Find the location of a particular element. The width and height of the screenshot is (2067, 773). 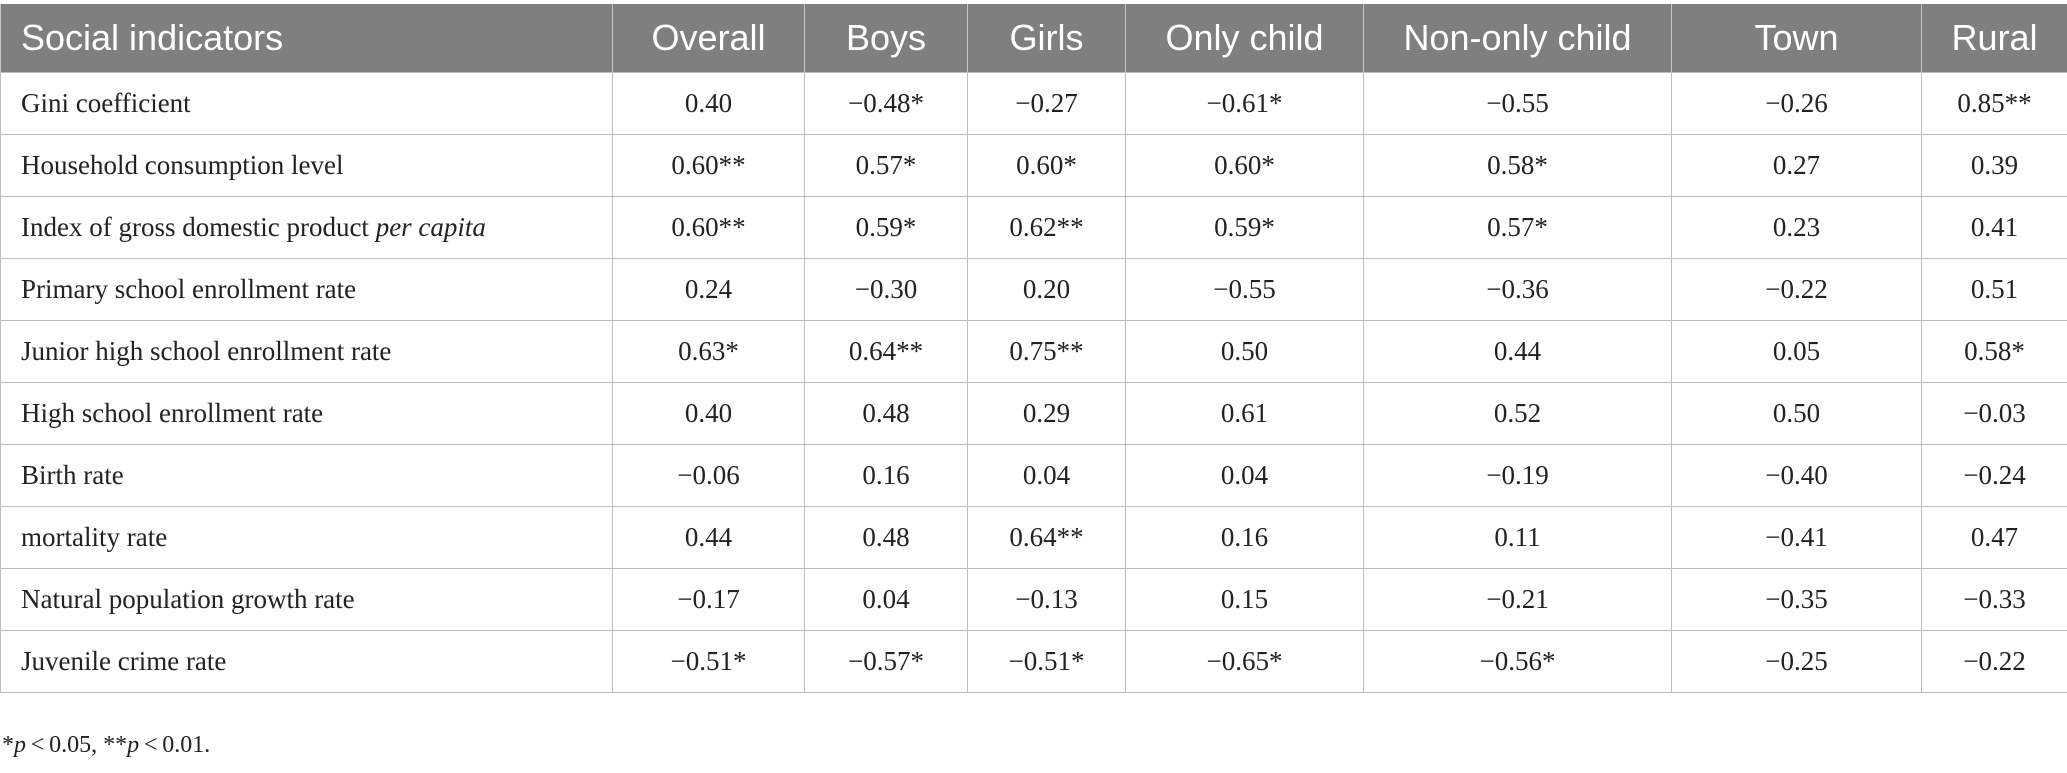

table-cell: 0.50 is located at coordinates (1244, 351).